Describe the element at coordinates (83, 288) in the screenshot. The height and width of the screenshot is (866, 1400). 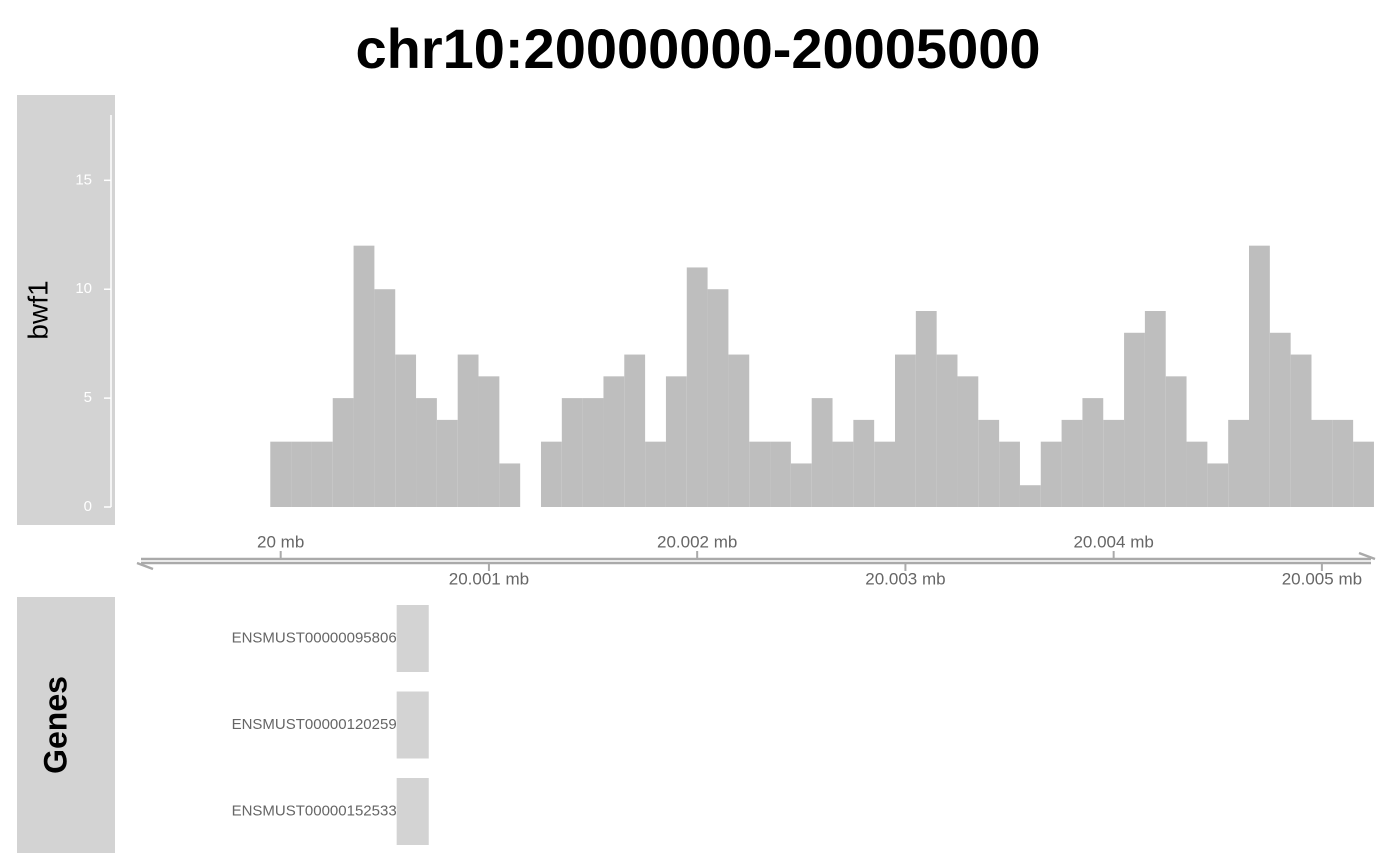
I see `y-tick-label: 10` at that location.